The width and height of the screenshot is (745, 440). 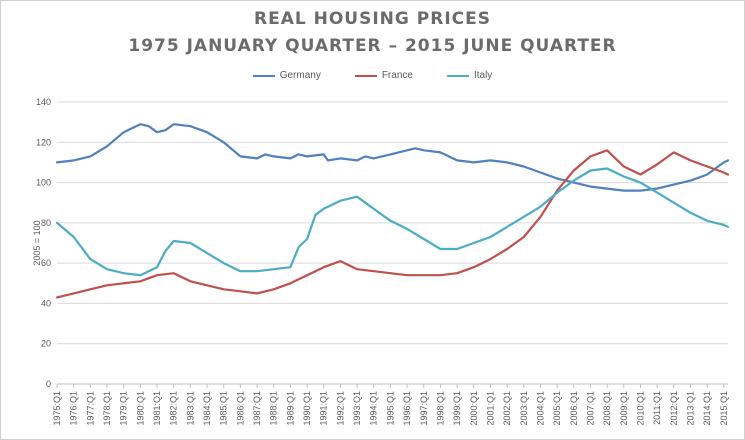 What do you see at coordinates (624, 408) in the screenshot?
I see `x-tick-label: 2009:Q1` at bounding box center [624, 408].